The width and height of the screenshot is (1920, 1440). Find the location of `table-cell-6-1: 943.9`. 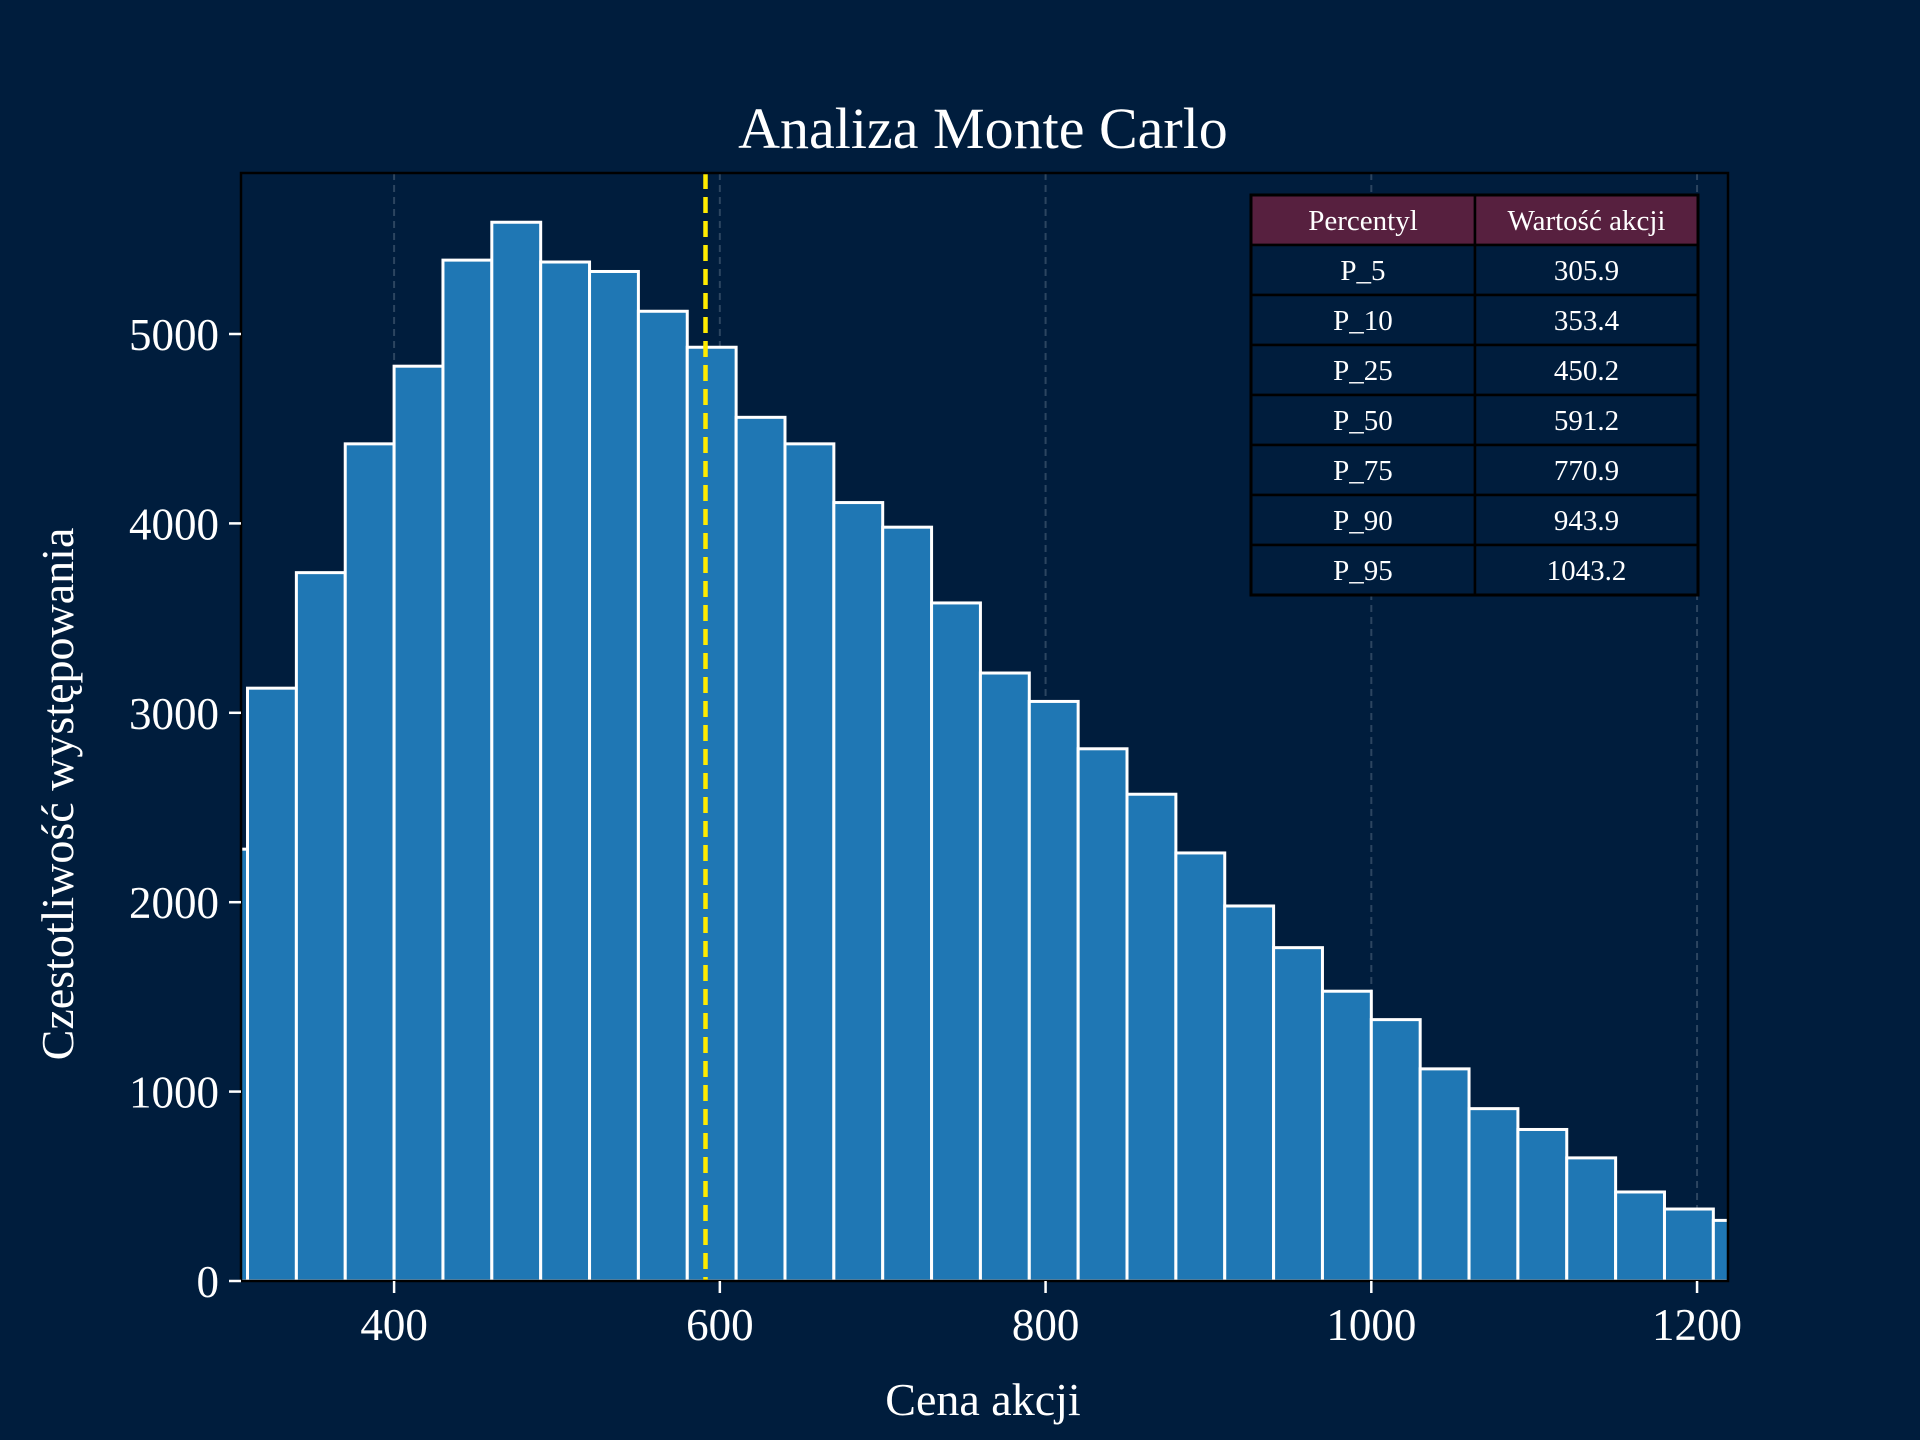

table-cell-6-1: 943.9 is located at coordinates (1586, 521).